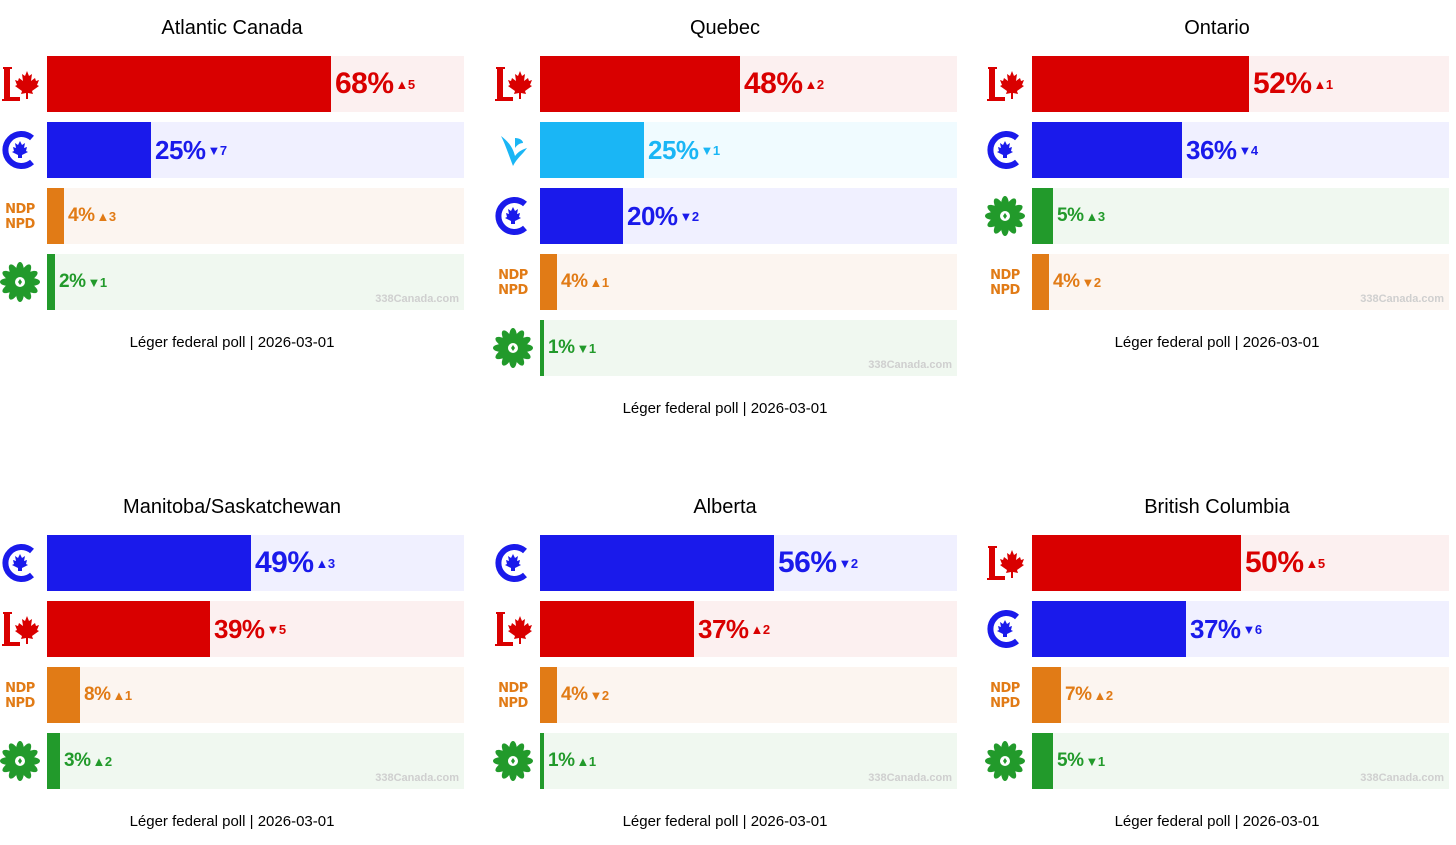  Describe the element at coordinates (585, 282) in the screenshot. I see `data-label: 4% ▲1` at that location.